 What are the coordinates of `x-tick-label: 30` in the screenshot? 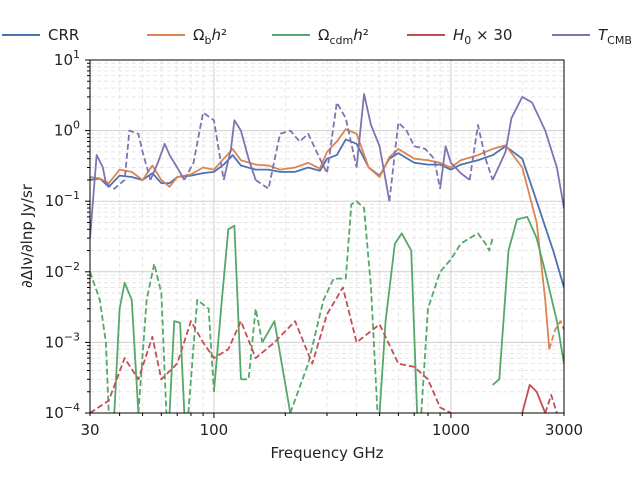 It's located at (89, 430).